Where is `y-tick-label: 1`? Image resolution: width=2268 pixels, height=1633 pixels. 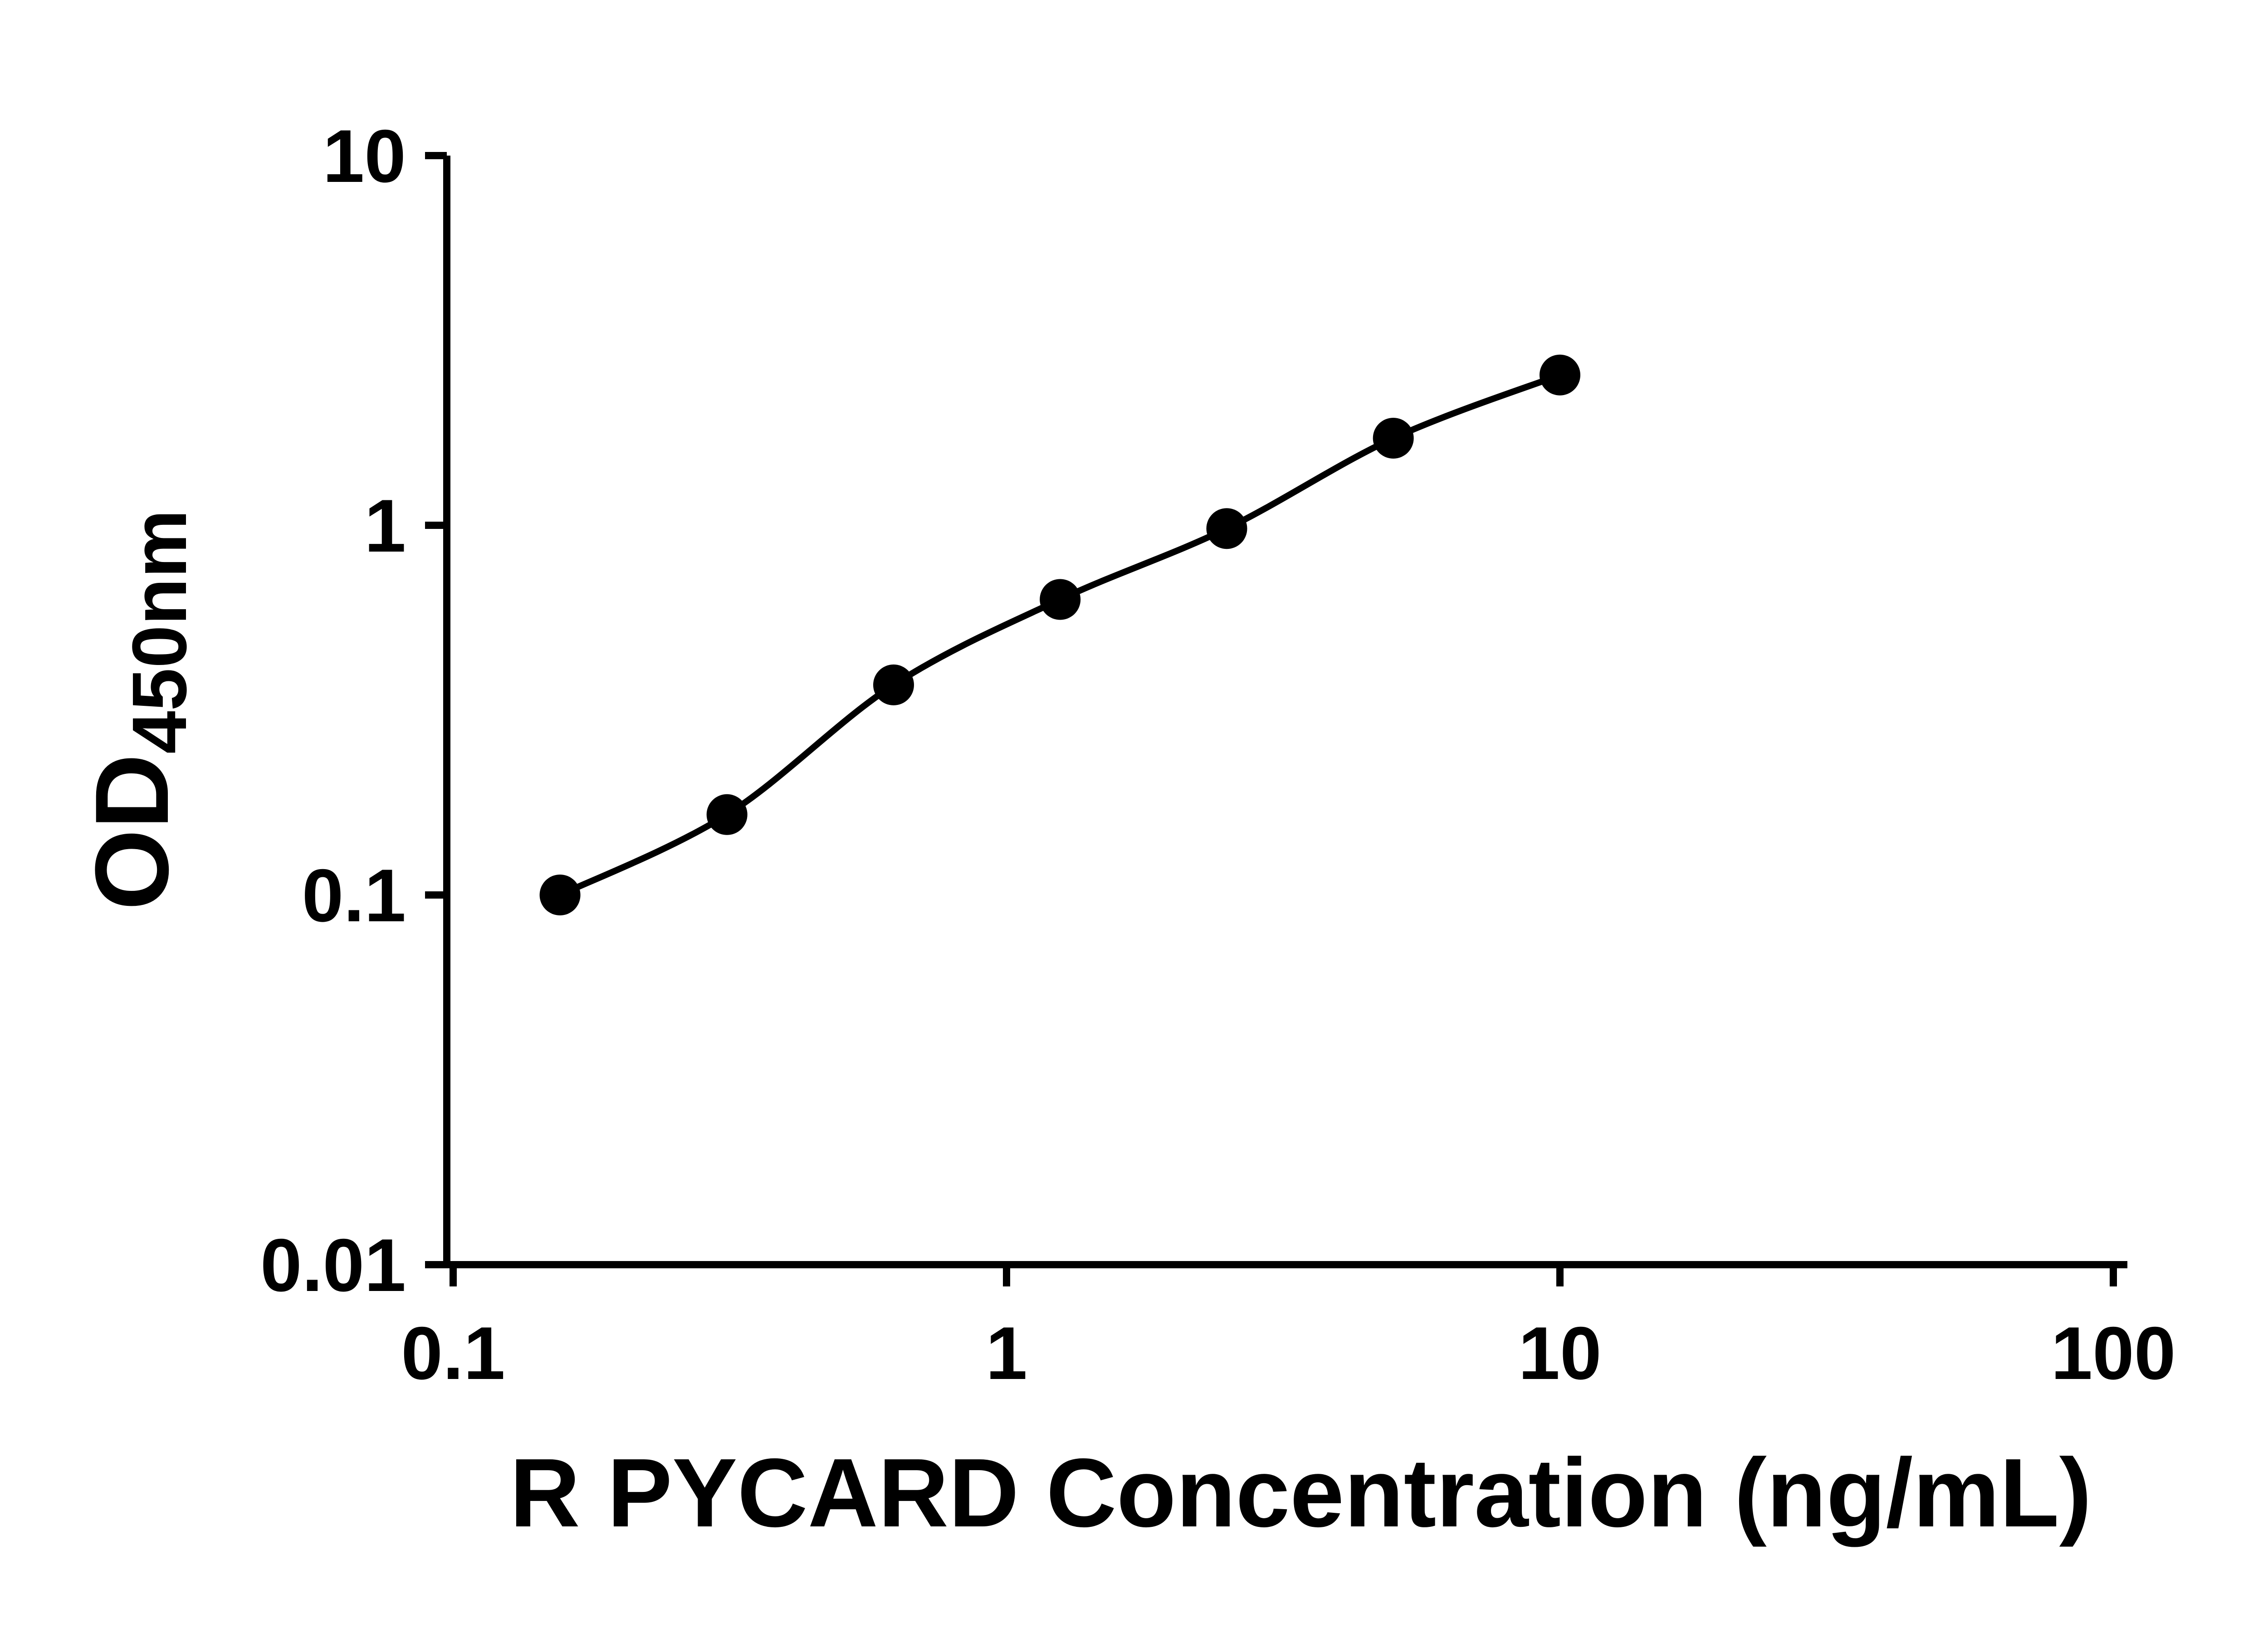
y-tick-label: 1 is located at coordinates (385, 525).